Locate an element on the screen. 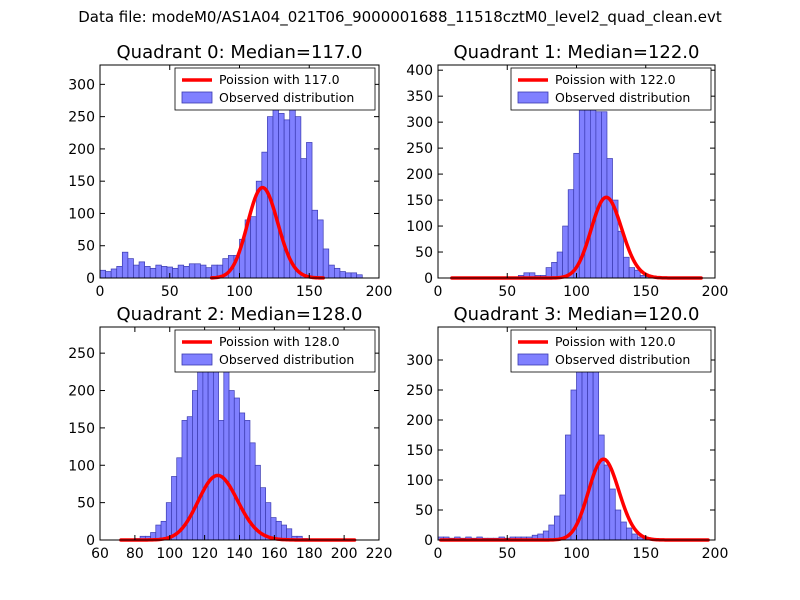 The width and height of the screenshot is (800, 600). legend: Poission with 122.0 Observed distribution is located at coordinates (611, 89).